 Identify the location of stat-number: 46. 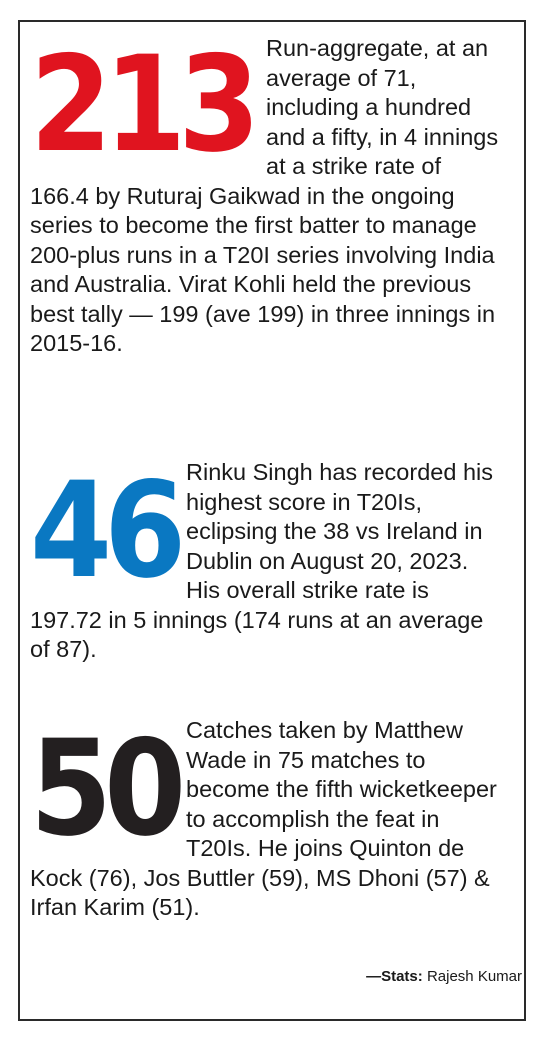
(108, 530).